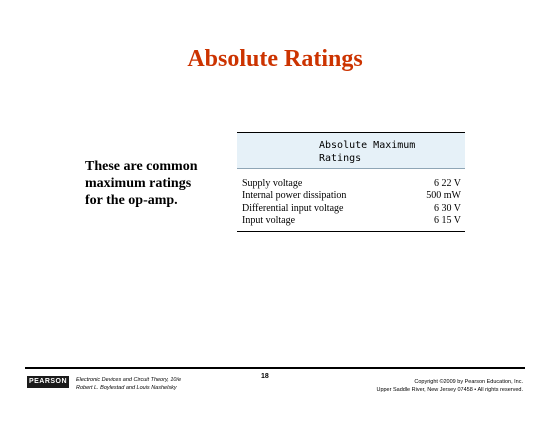 The width and height of the screenshot is (550, 425). I want to click on book-authors: Robert L. Boylestad and Louis Nashelsky, so click(126, 388).